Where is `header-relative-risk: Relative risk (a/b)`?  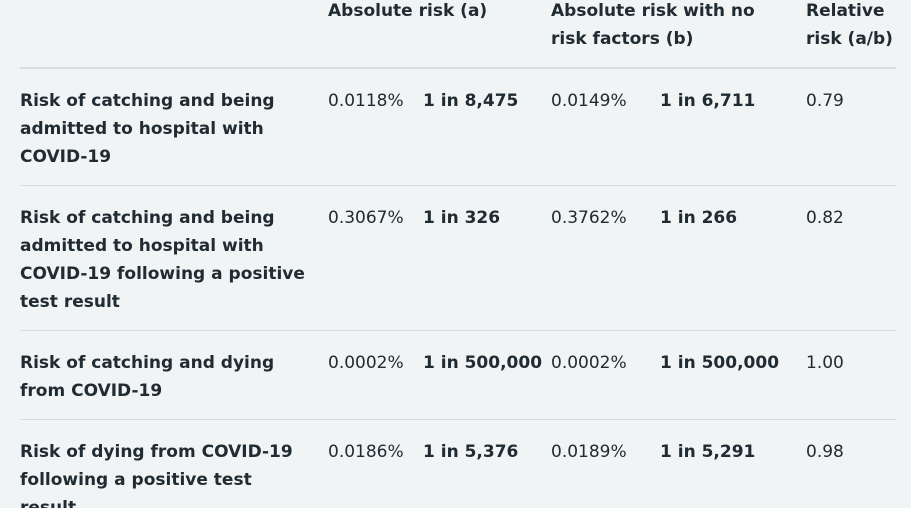
header-relative-risk: Relative risk (a/b) is located at coordinates (849, 25).